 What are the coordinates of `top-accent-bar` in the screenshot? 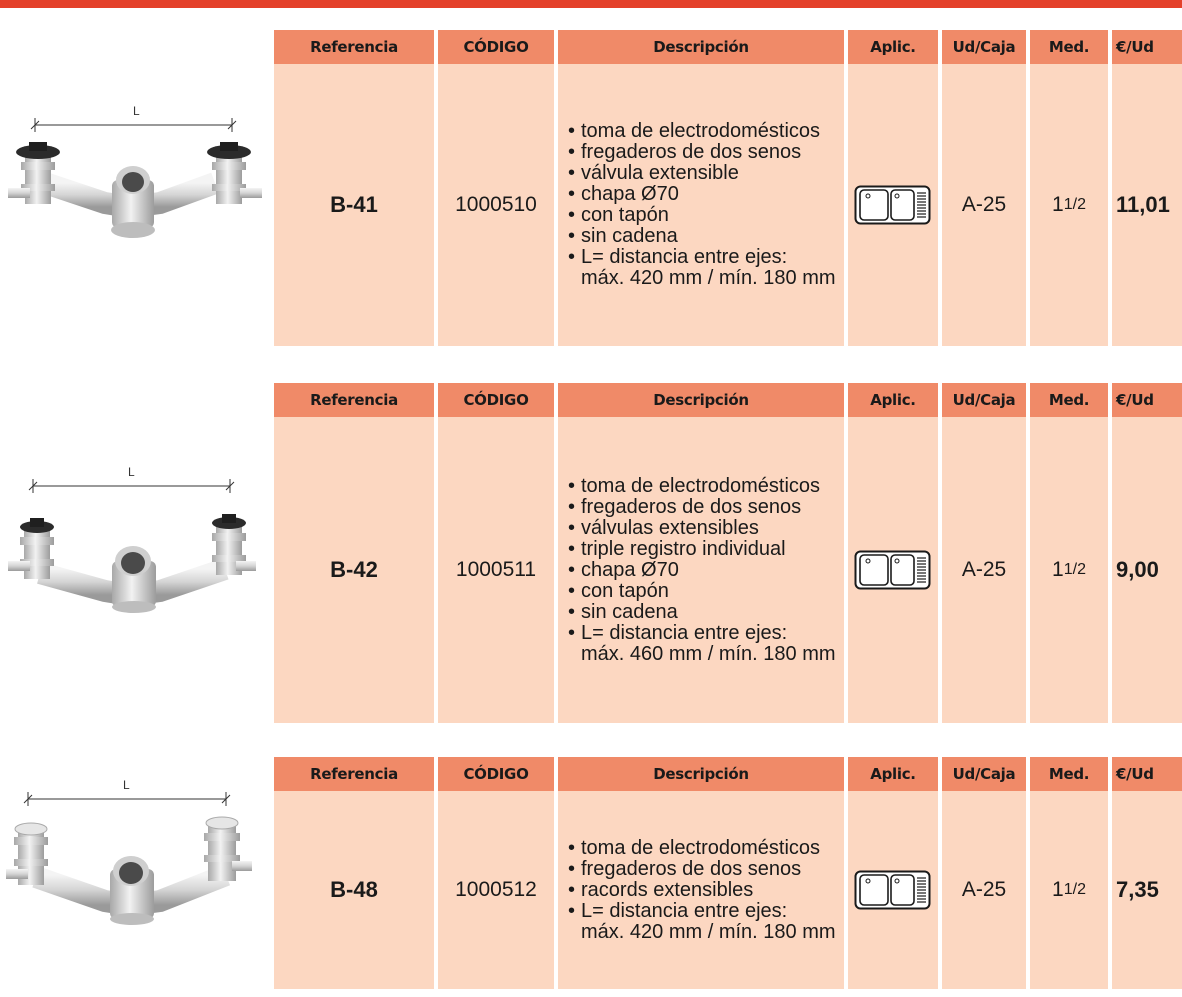 It's located at (591, 4).